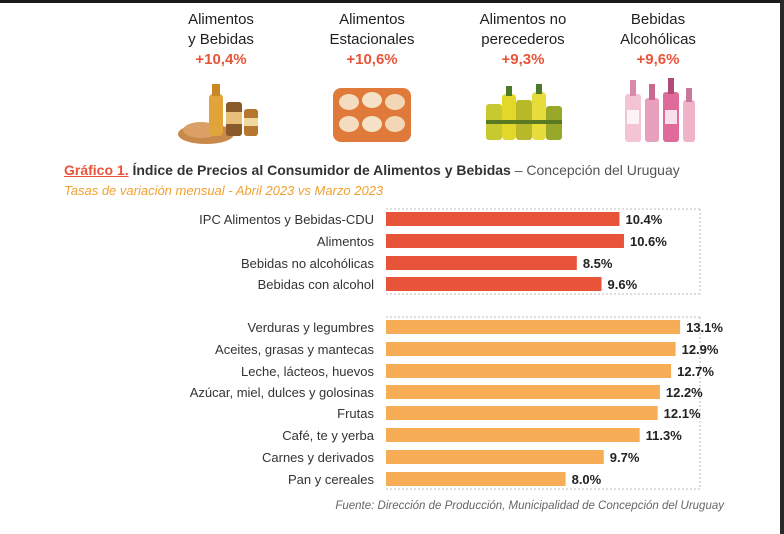 This screenshot has width=784, height=534. Describe the element at coordinates (331, 479) in the screenshot. I see `category-label: Pan y cereales` at that location.